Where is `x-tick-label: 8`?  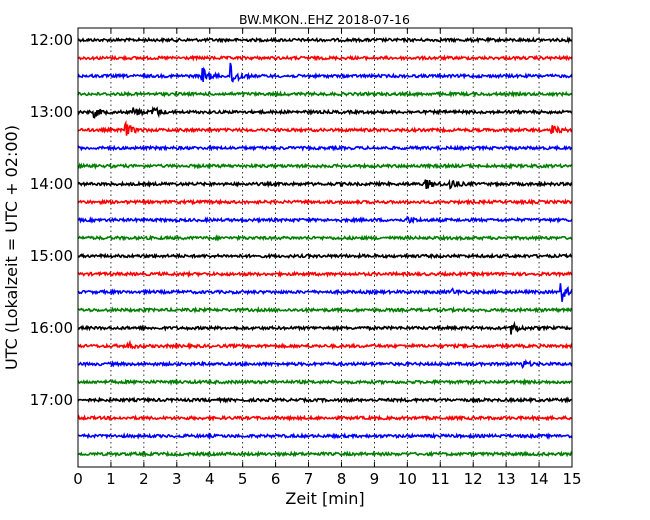 x-tick-label: 8 is located at coordinates (342, 479).